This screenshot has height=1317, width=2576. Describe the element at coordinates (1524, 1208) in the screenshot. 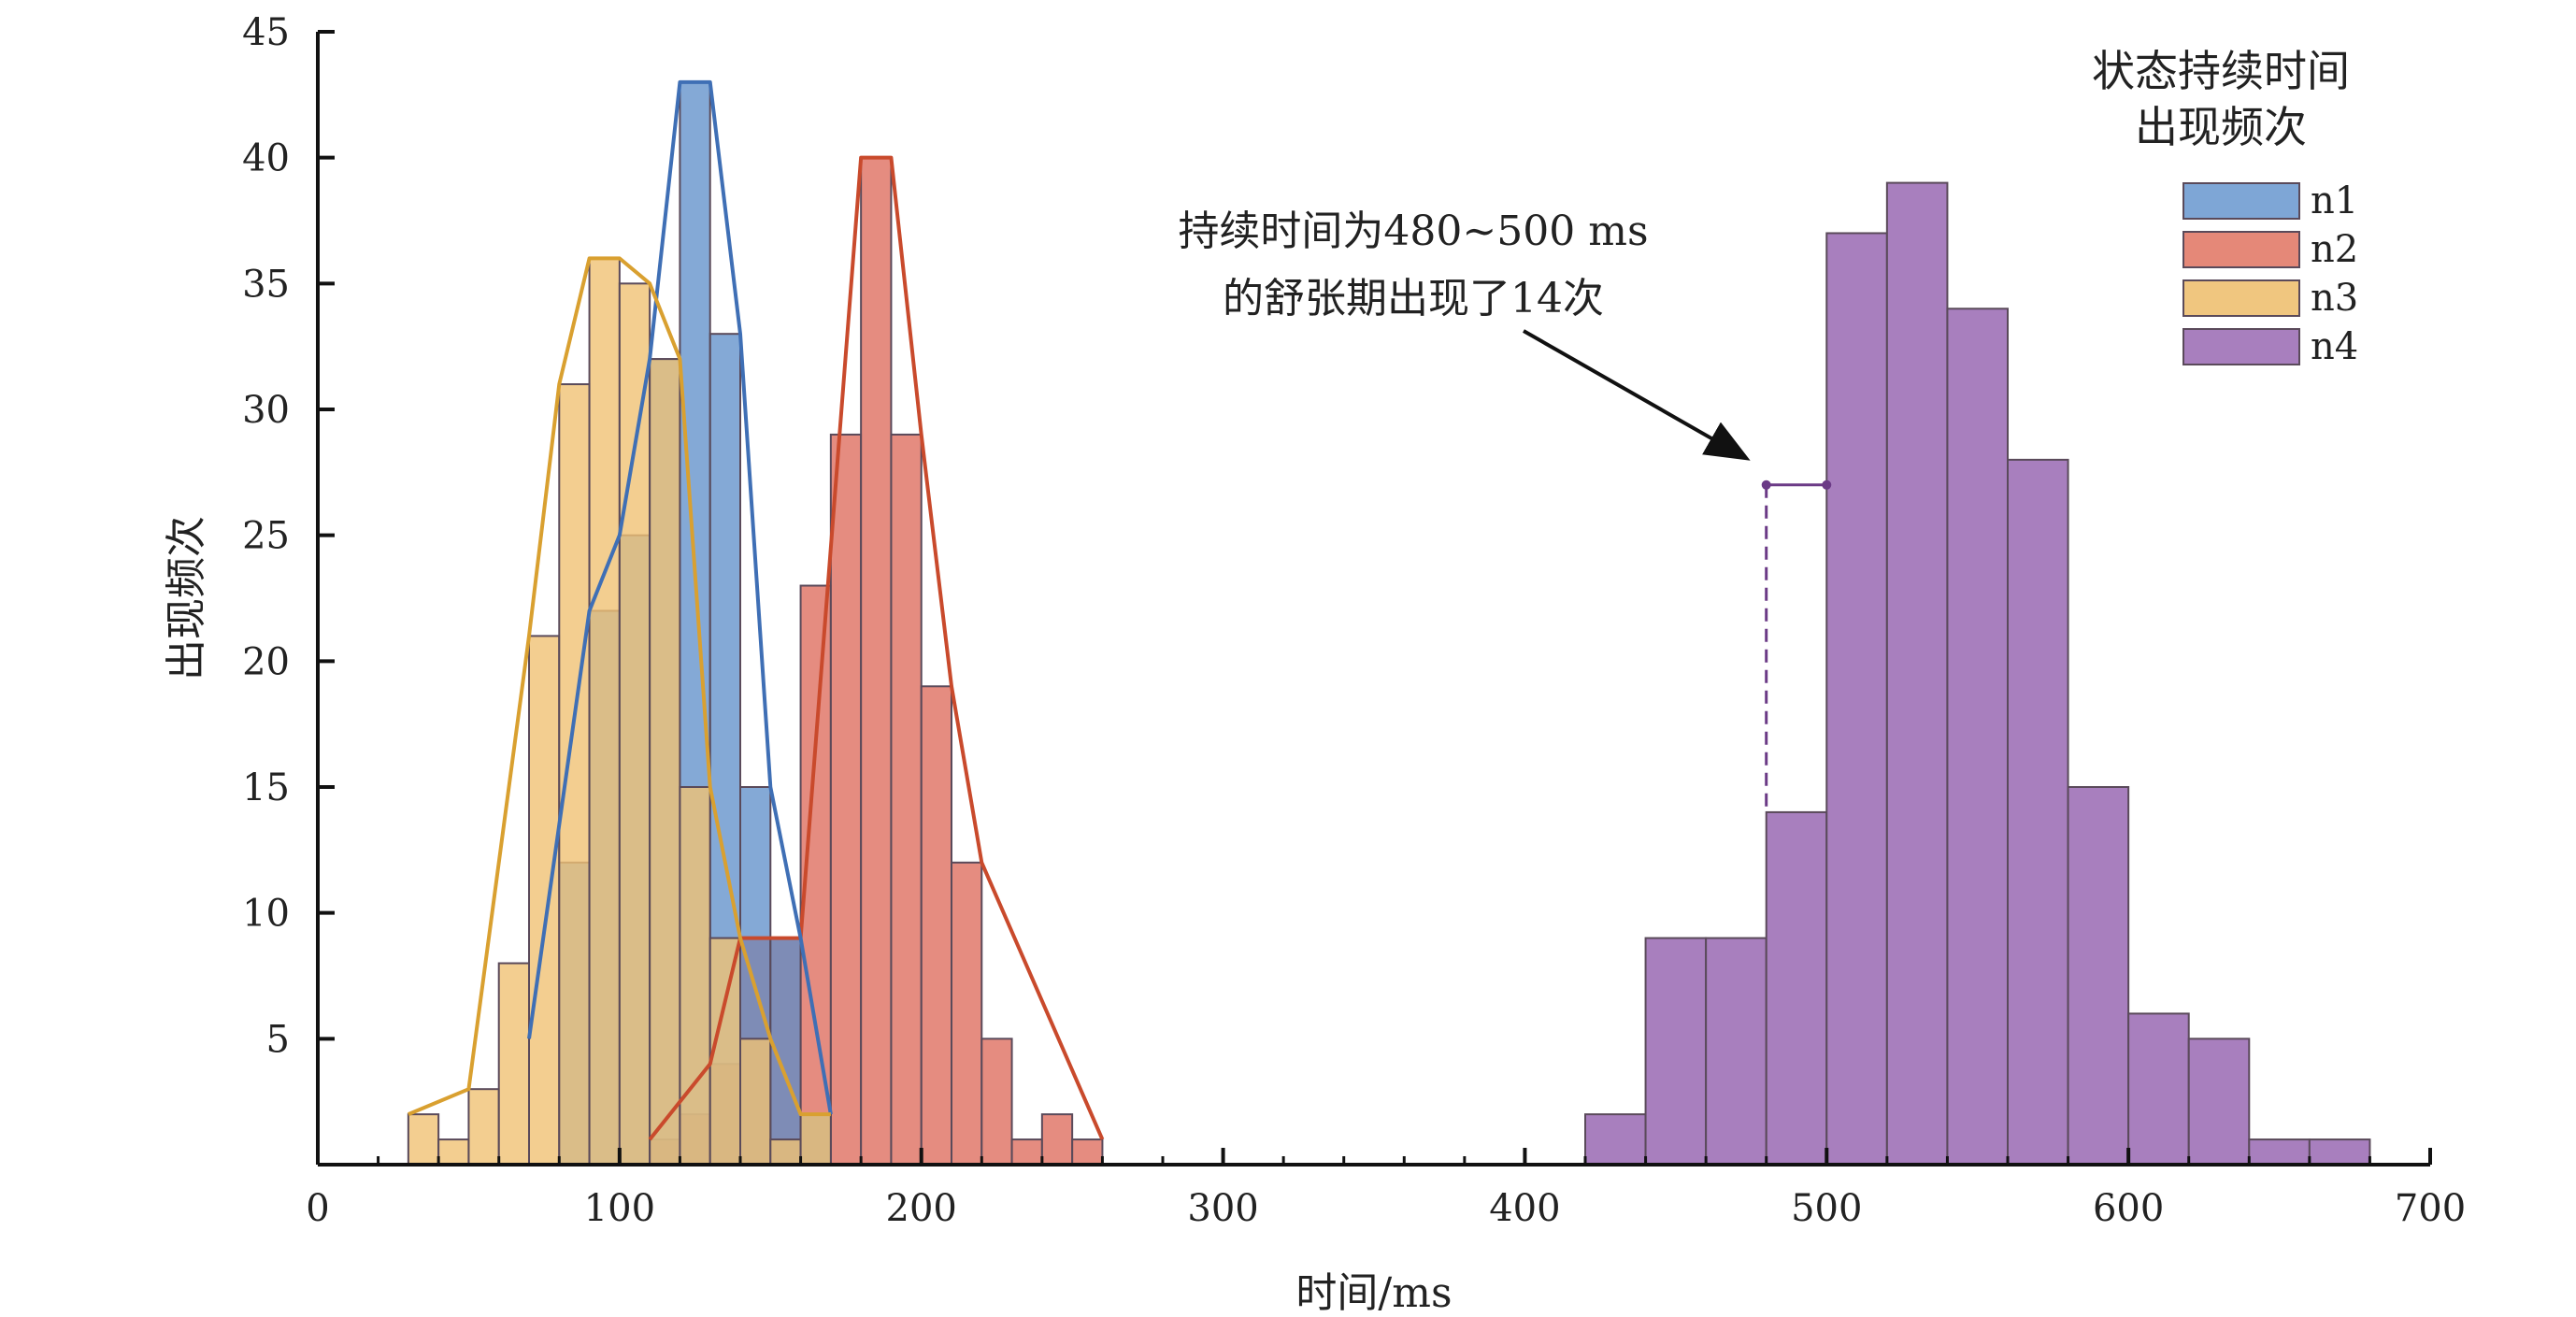

I see `x-tick-label: 400` at that location.